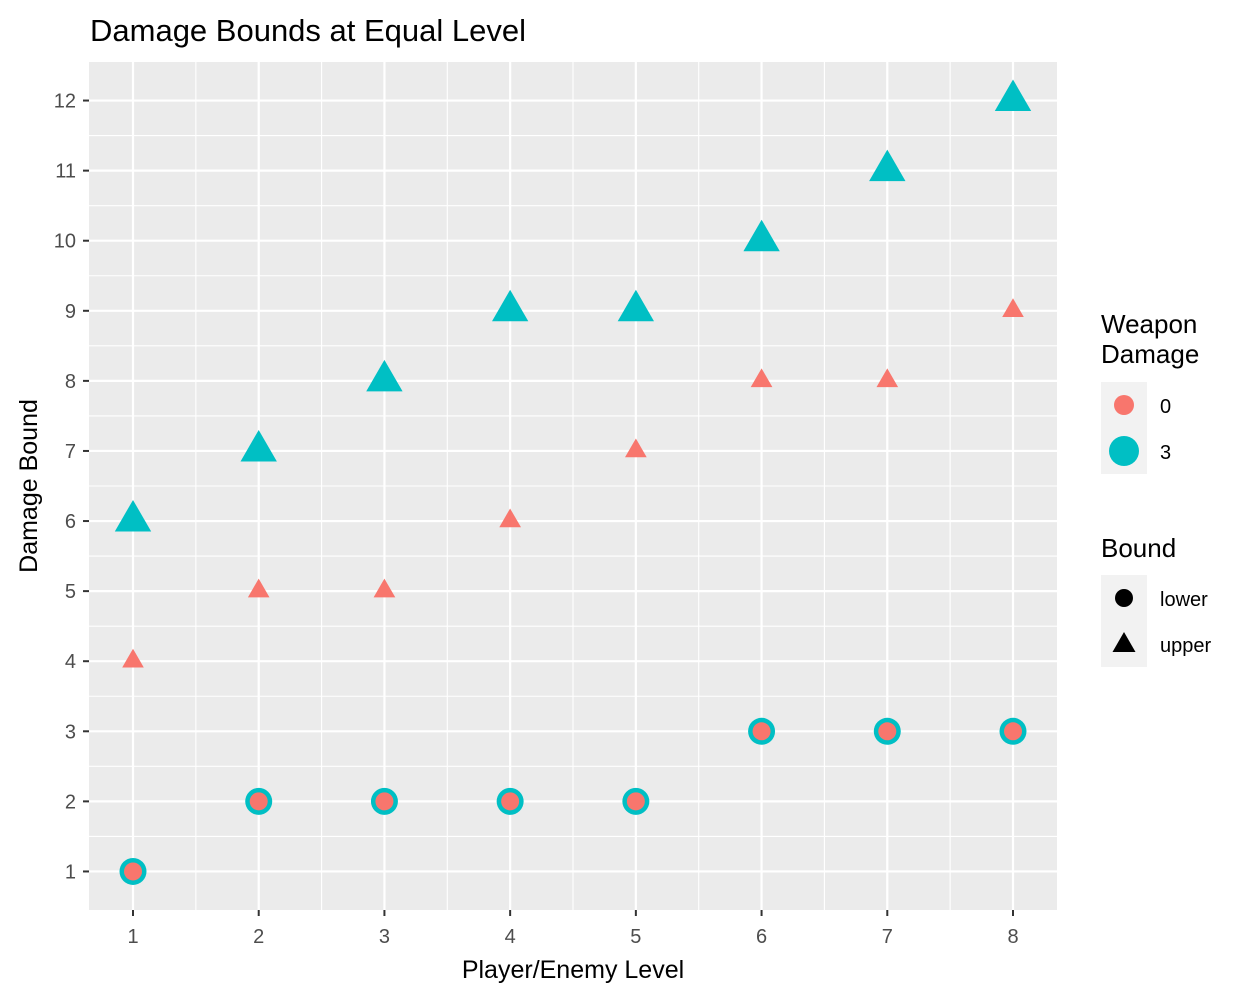 This screenshot has width=1248, height=1003. Describe the element at coordinates (384, 937) in the screenshot. I see `x-tick-label: 3` at that location.